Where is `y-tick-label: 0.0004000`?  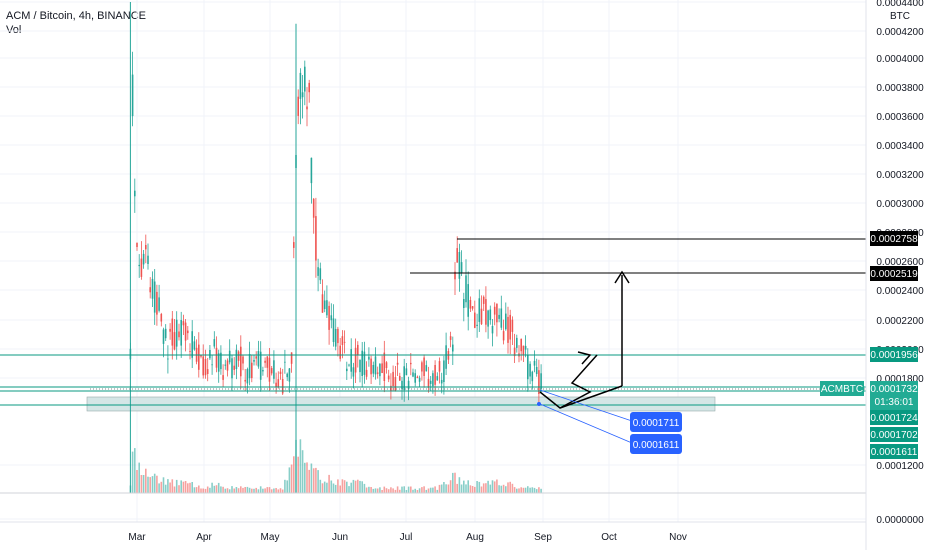
y-tick-label: 0.0004000 is located at coordinates (900, 59).